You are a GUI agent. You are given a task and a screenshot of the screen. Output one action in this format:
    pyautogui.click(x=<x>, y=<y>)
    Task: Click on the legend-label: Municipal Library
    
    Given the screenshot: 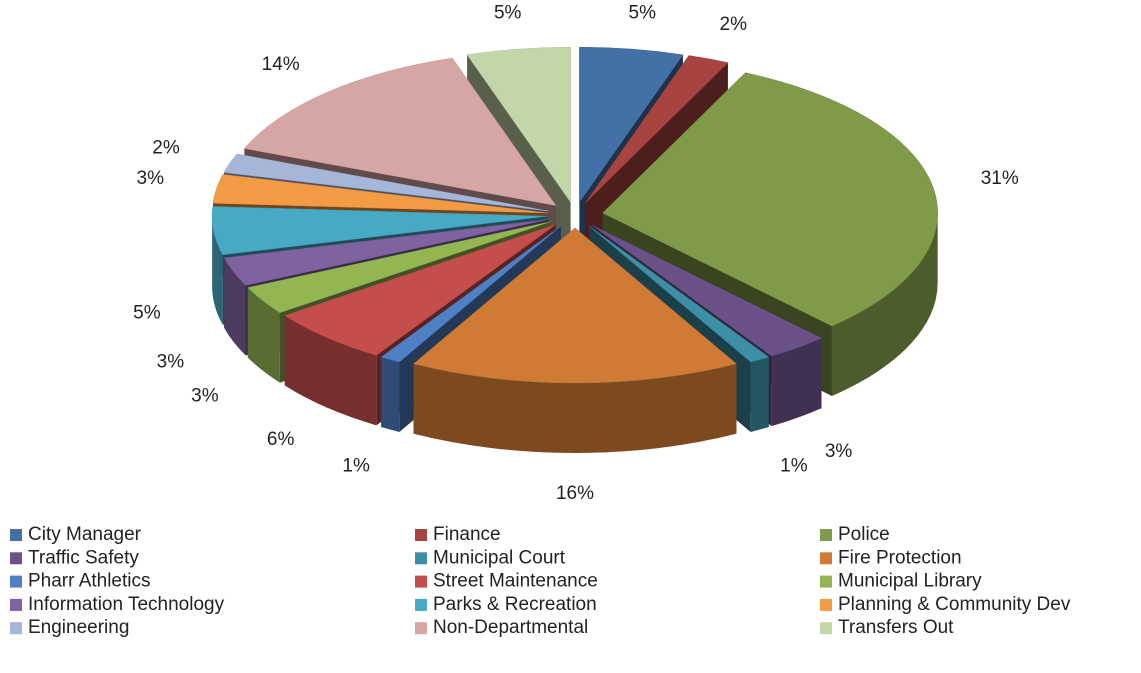 What is the action you would take?
    pyautogui.click(x=910, y=581)
    